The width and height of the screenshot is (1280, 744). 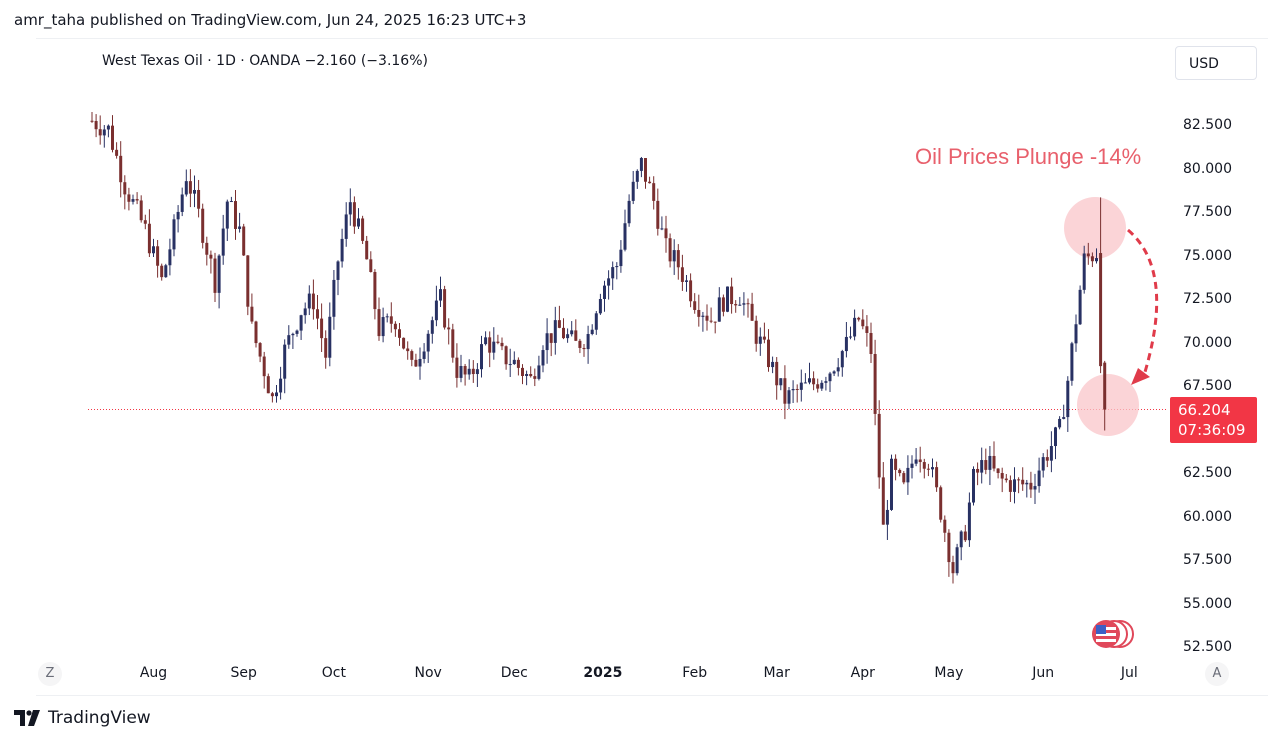 What do you see at coordinates (1217, 674) in the screenshot?
I see `auto-scale-button: A` at bounding box center [1217, 674].